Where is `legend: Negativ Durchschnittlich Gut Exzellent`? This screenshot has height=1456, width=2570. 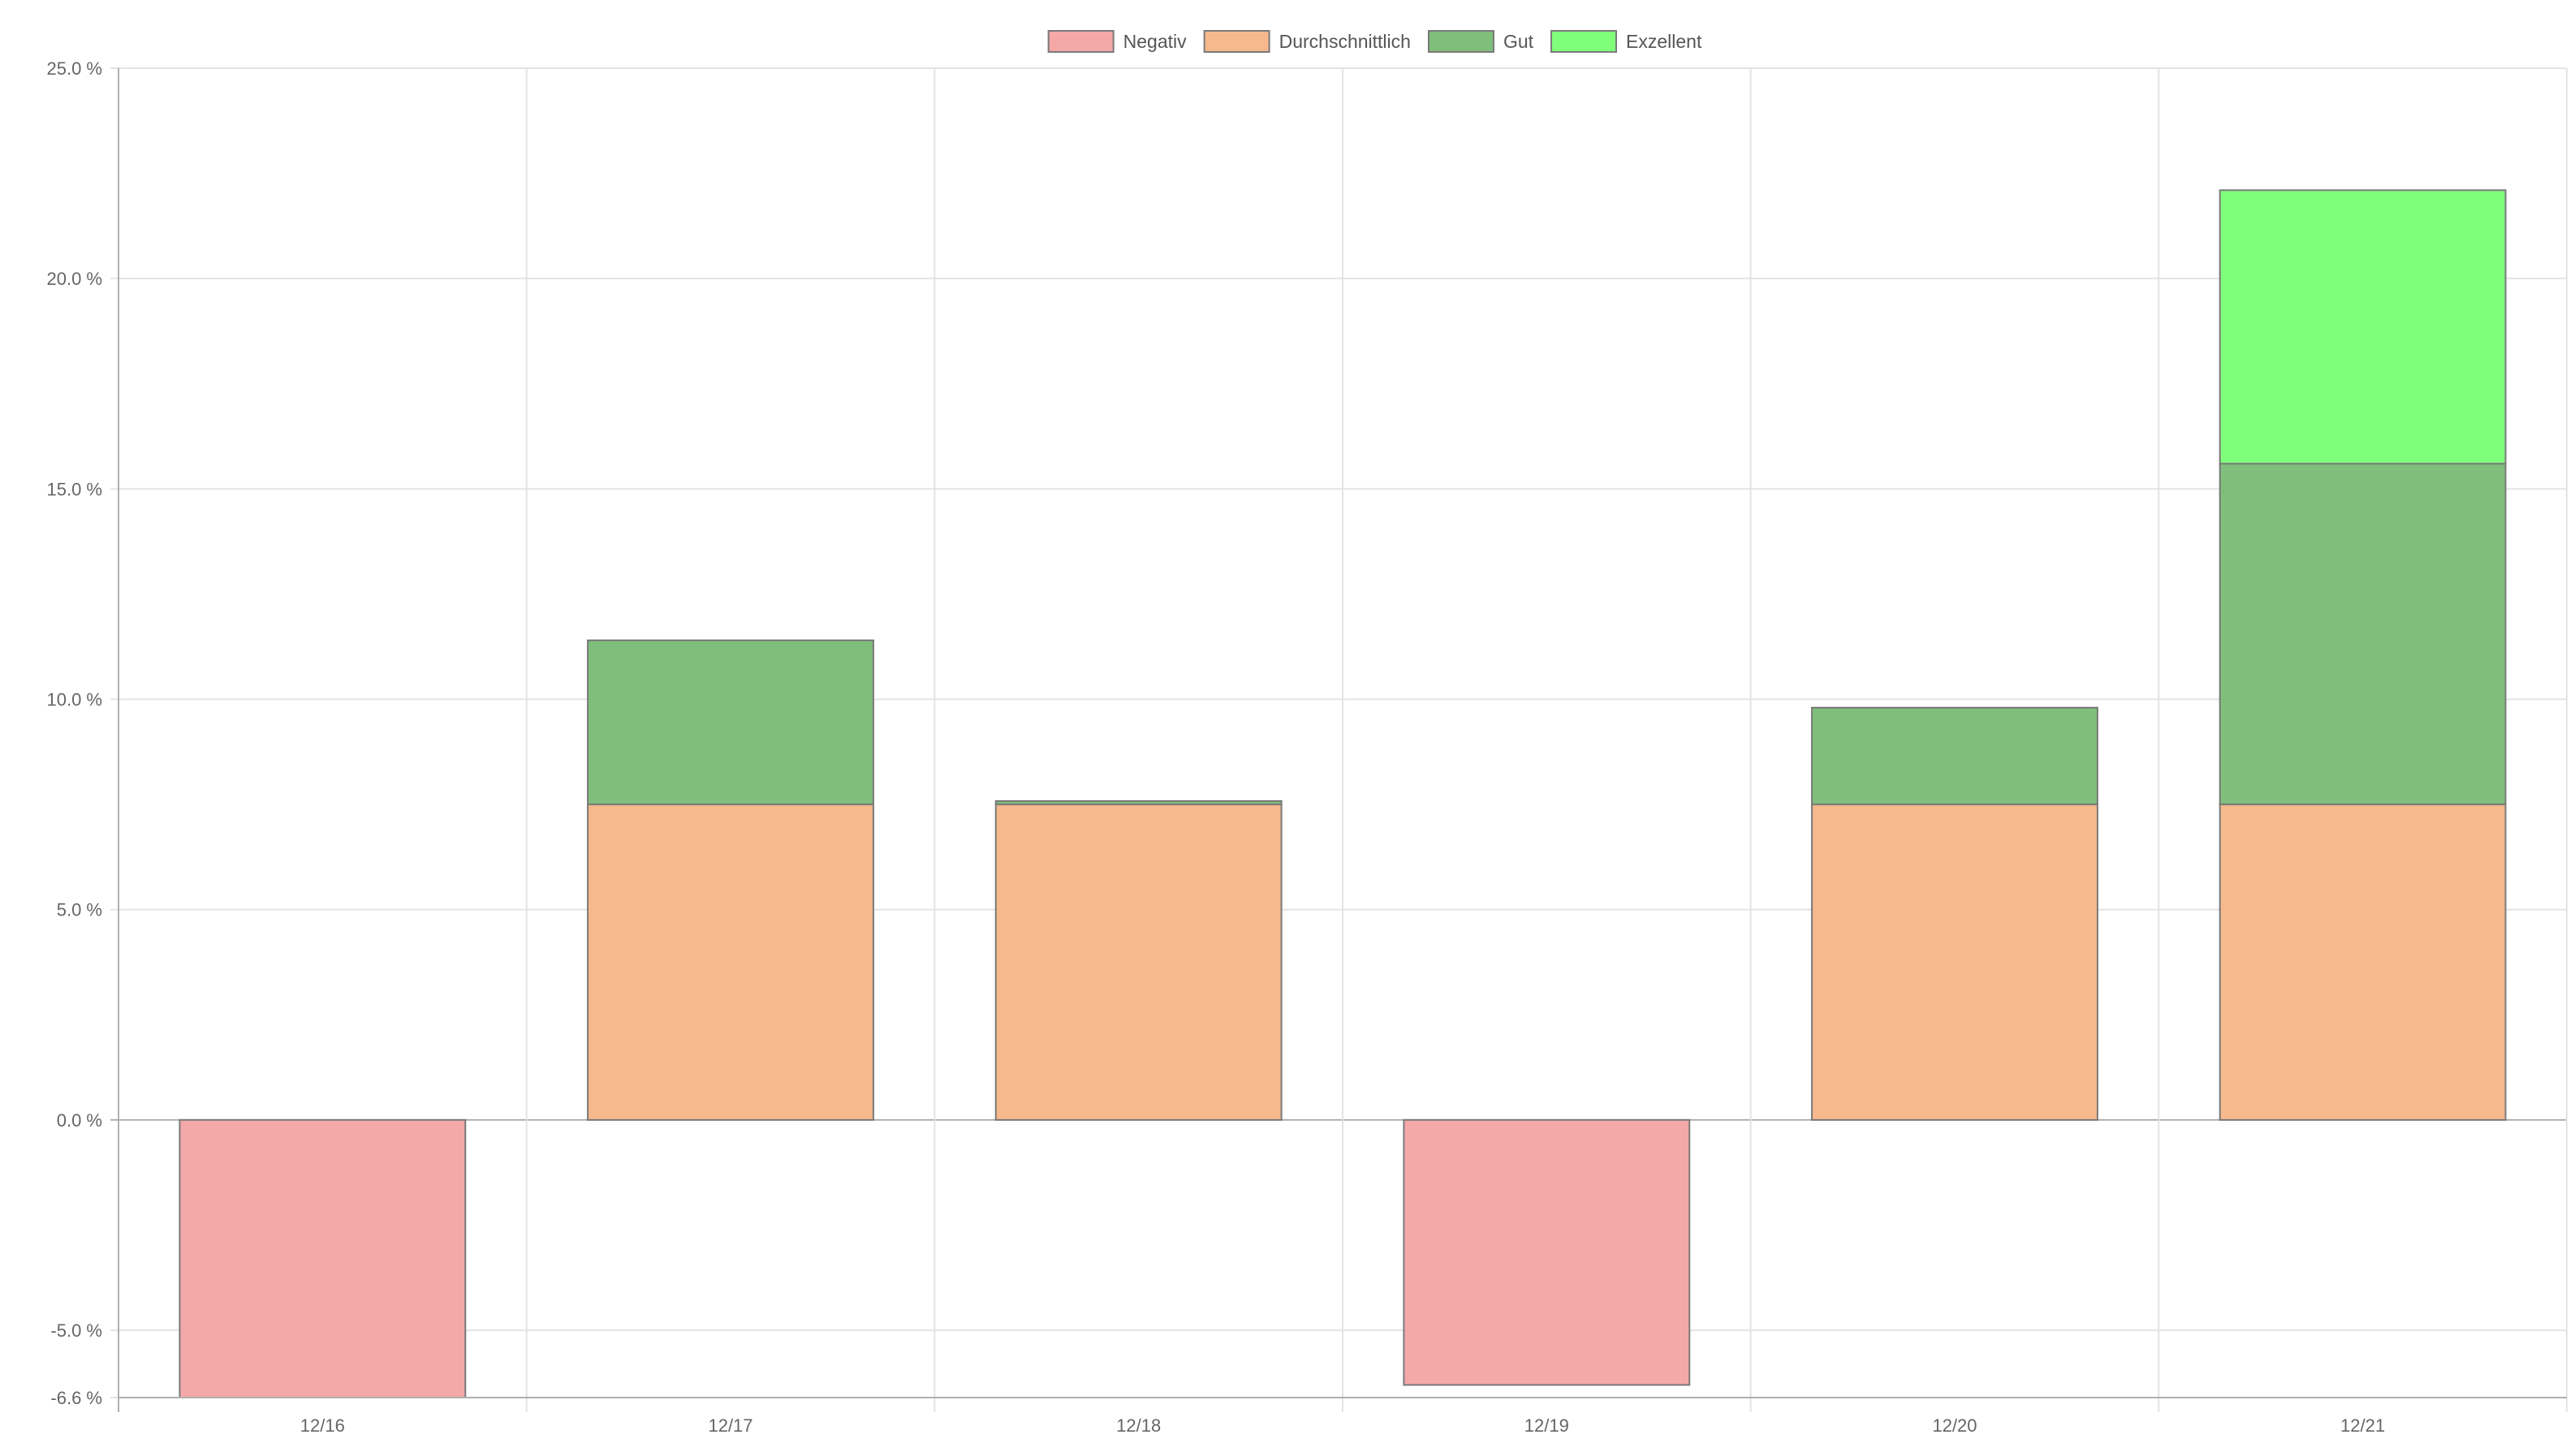 legend: Negativ Durchschnittlich Gut Exzellent is located at coordinates (1374, 42).